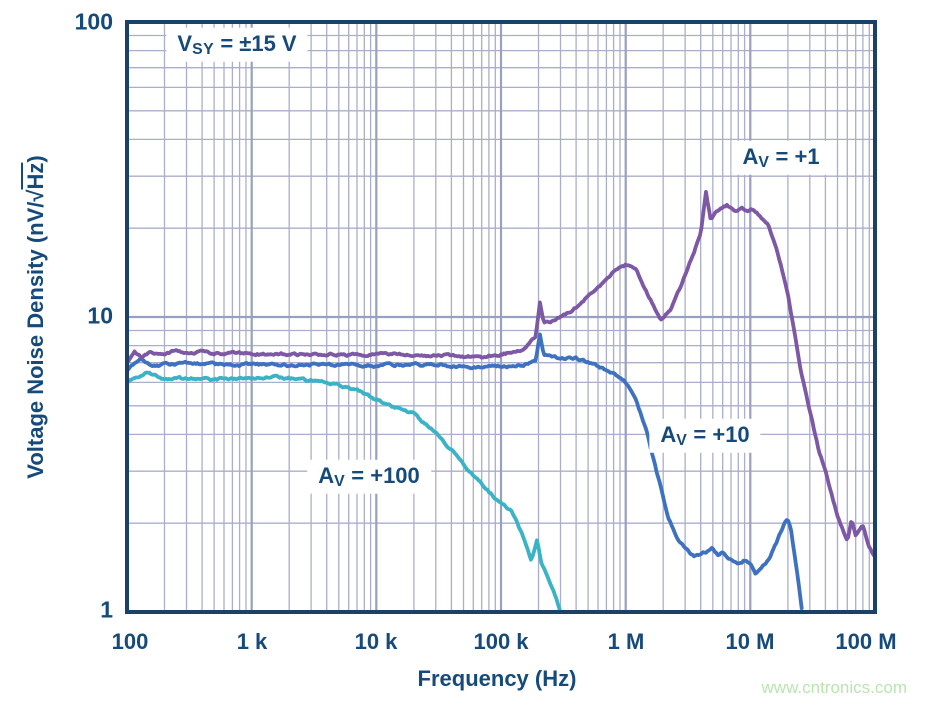  What do you see at coordinates (106, 609) in the screenshot?
I see `y-tick-1: 1` at bounding box center [106, 609].